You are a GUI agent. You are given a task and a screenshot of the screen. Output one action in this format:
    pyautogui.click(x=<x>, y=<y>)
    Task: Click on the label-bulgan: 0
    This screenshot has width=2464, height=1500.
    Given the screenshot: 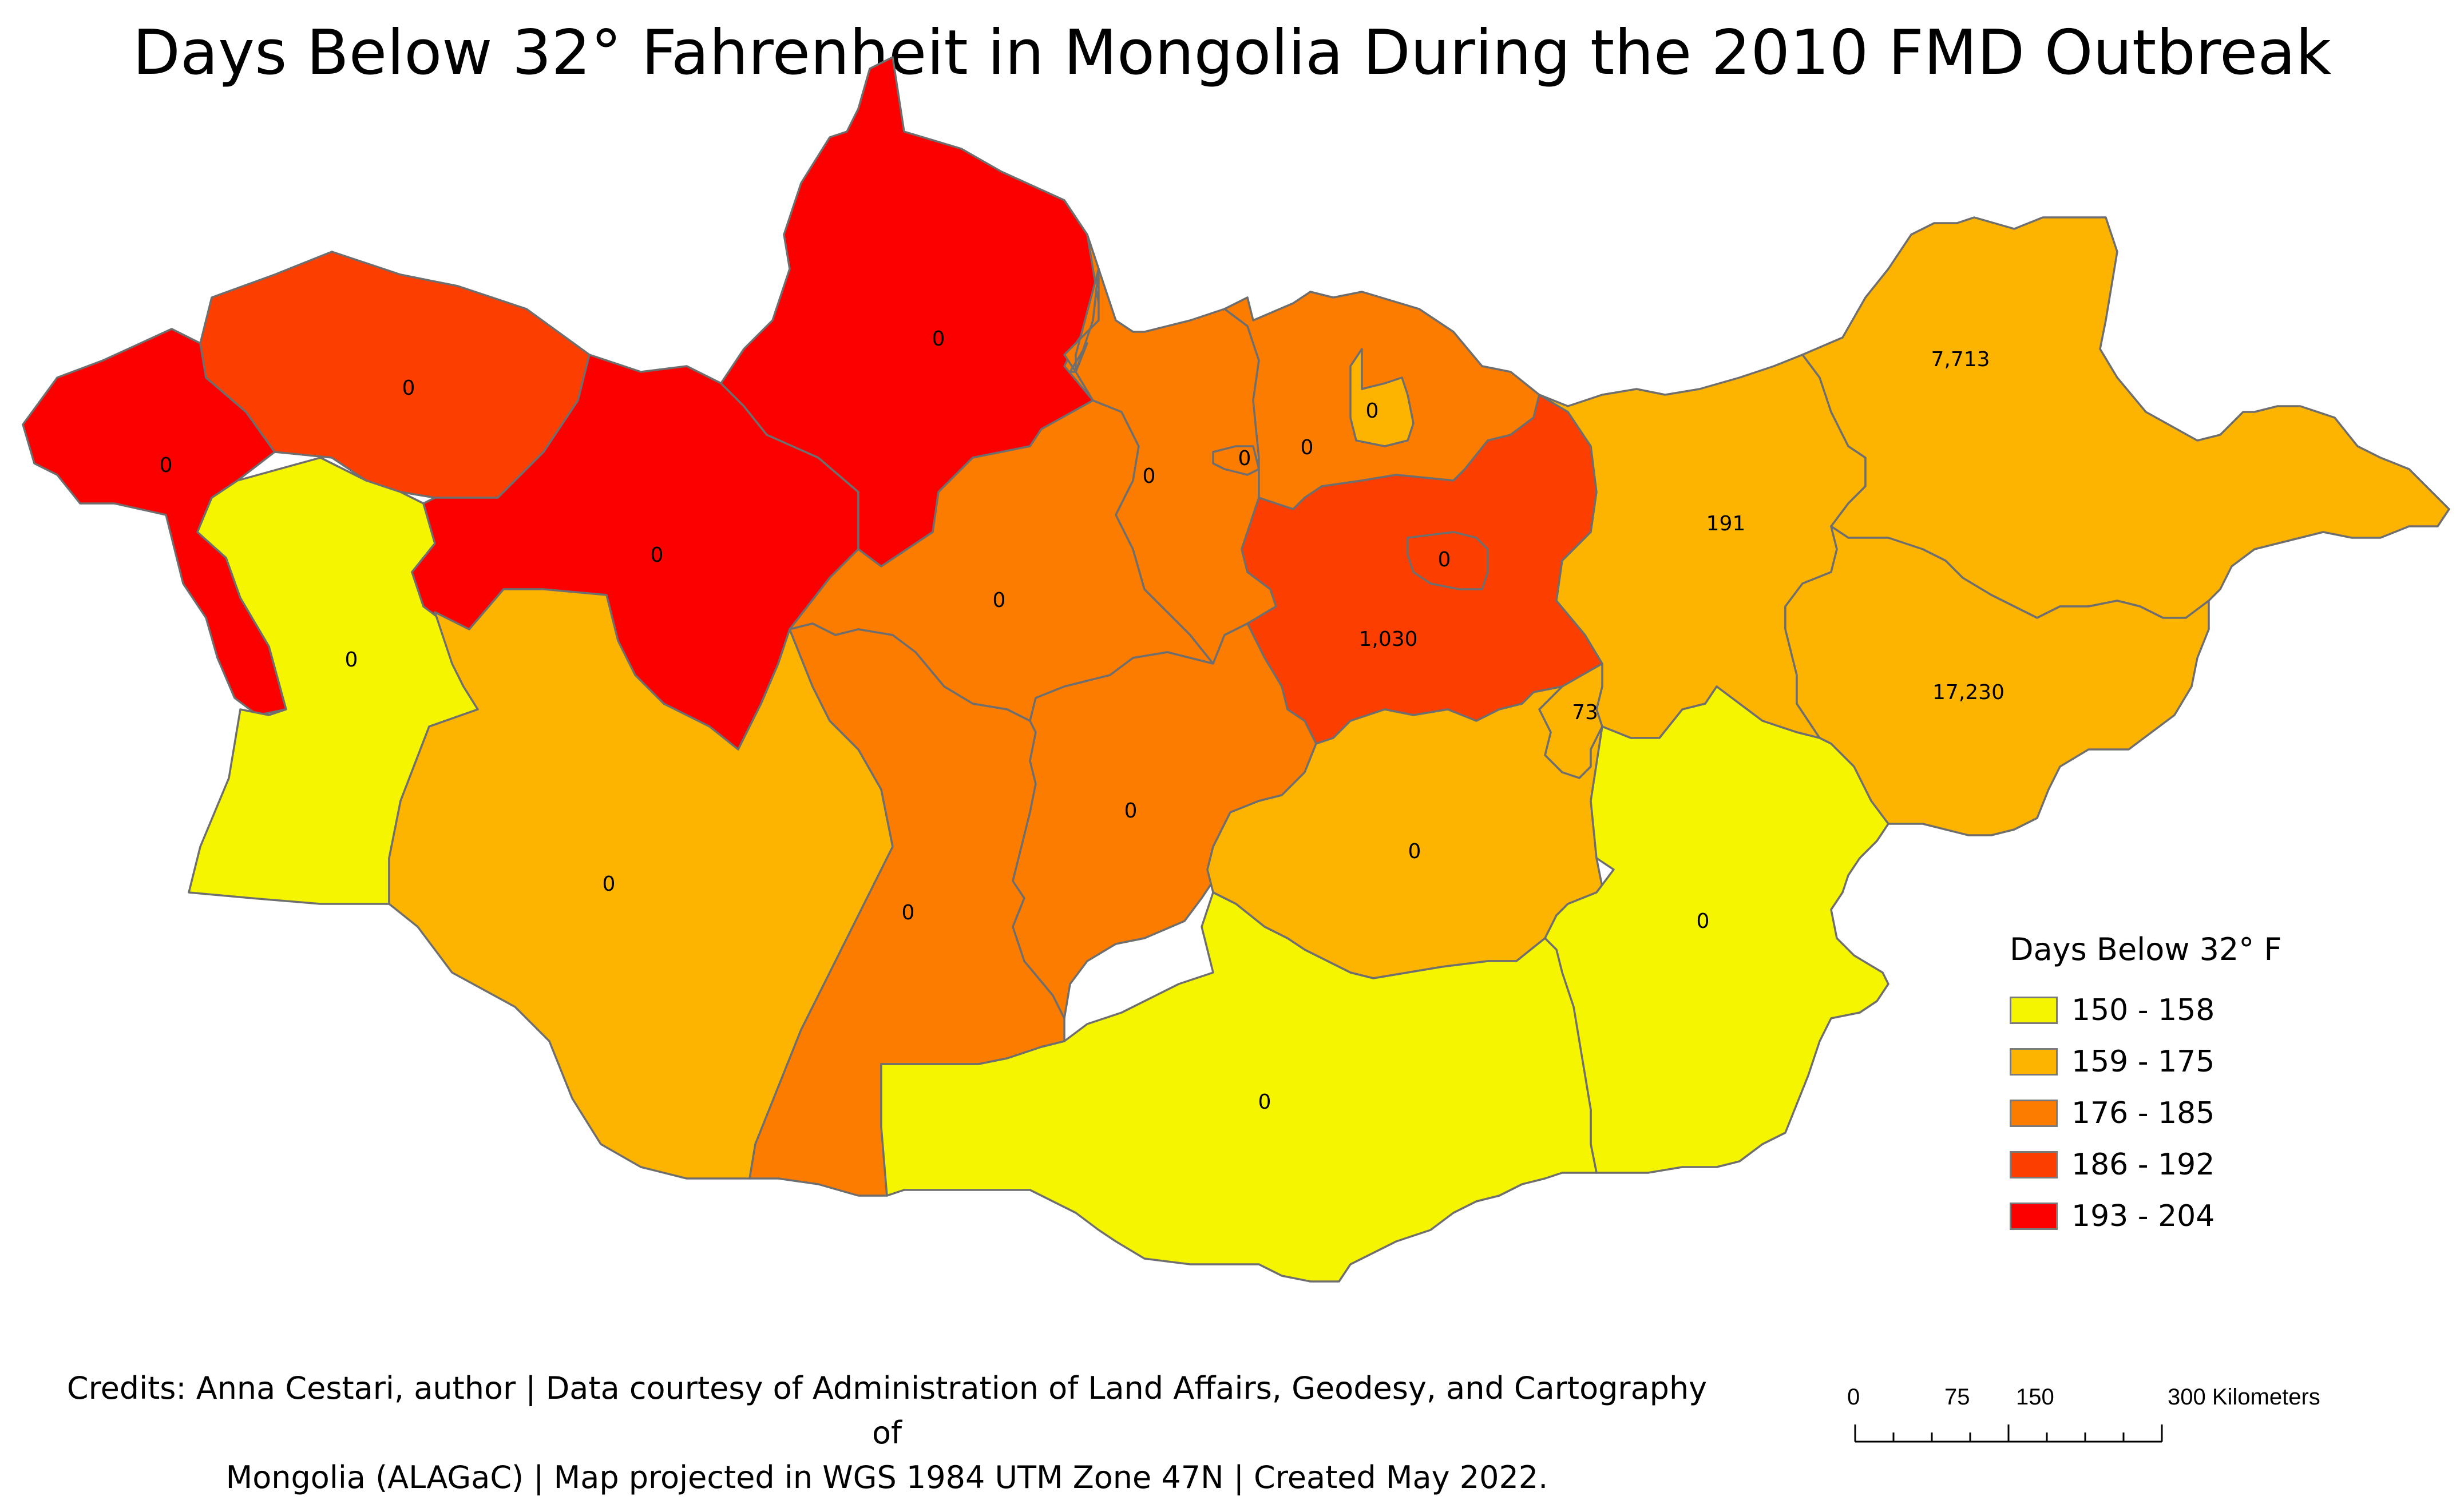 What is the action you would take?
    pyautogui.click(x=1149, y=477)
    